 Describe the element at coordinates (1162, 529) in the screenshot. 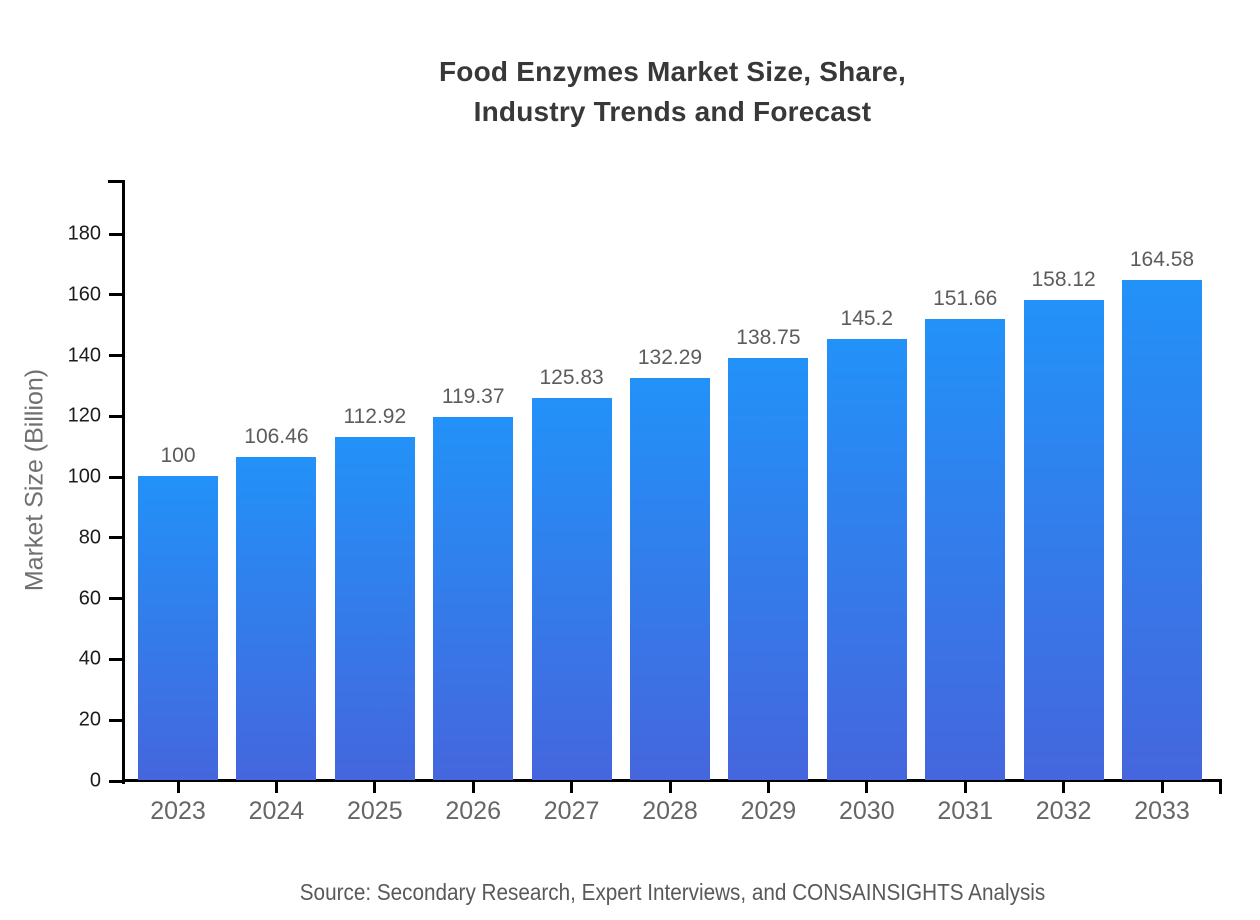

I see `bar-2033` at that location.